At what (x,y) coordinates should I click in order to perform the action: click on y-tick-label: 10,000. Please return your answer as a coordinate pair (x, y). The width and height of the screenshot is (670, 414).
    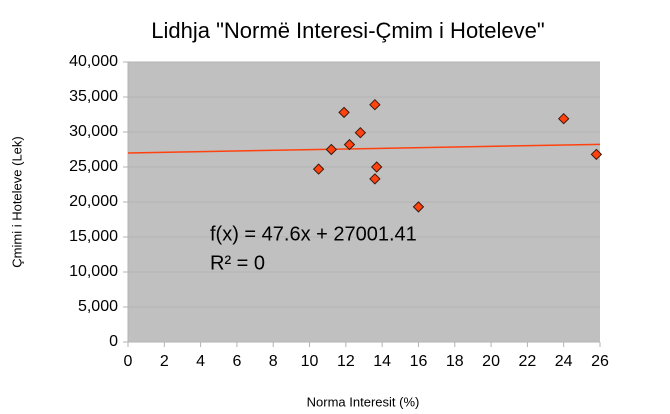
    Looking at the image, I should click on (93, 271).